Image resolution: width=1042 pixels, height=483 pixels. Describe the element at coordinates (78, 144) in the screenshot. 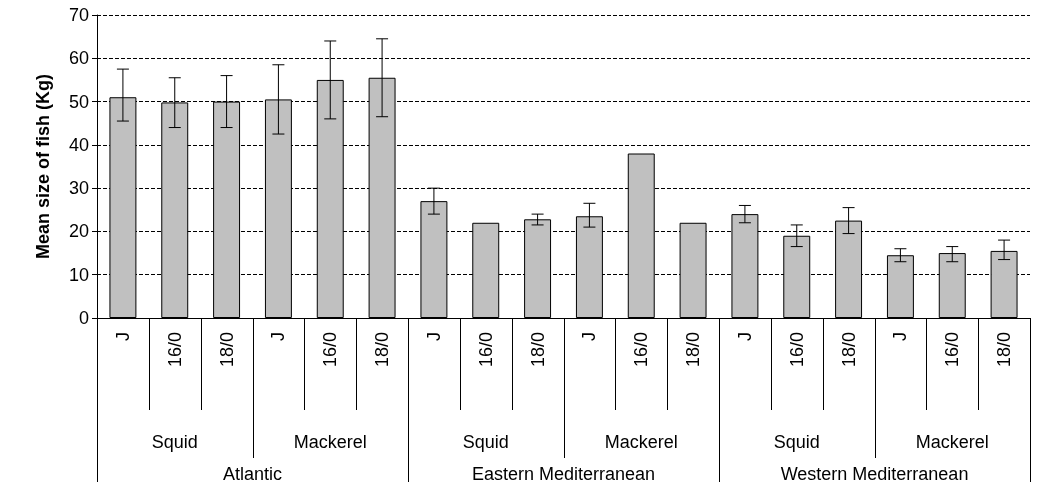

I see `y-tick-label: 40` at that location.